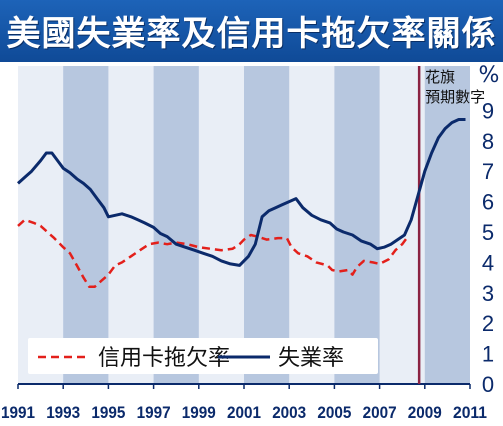  Describe the element at coordinates (108, 412) in the screenshot. I see `x-tick-label: 1995` at that location.